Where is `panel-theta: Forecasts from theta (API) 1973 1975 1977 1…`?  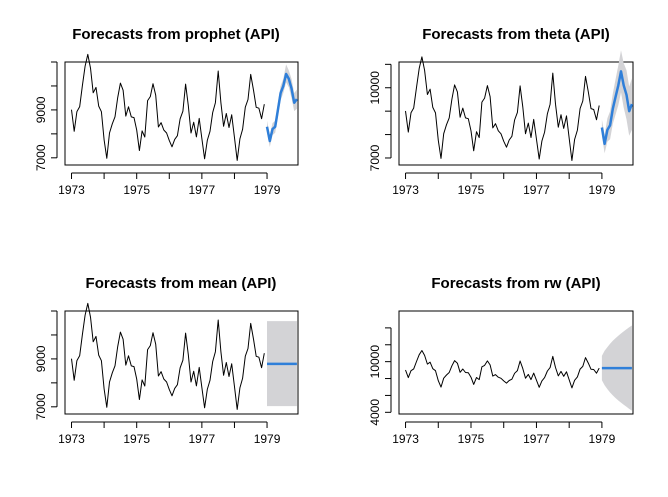
panel-theta: Forecasts from theta (API) 1973 1975 1977 1… is located at coordinates (501, 111).